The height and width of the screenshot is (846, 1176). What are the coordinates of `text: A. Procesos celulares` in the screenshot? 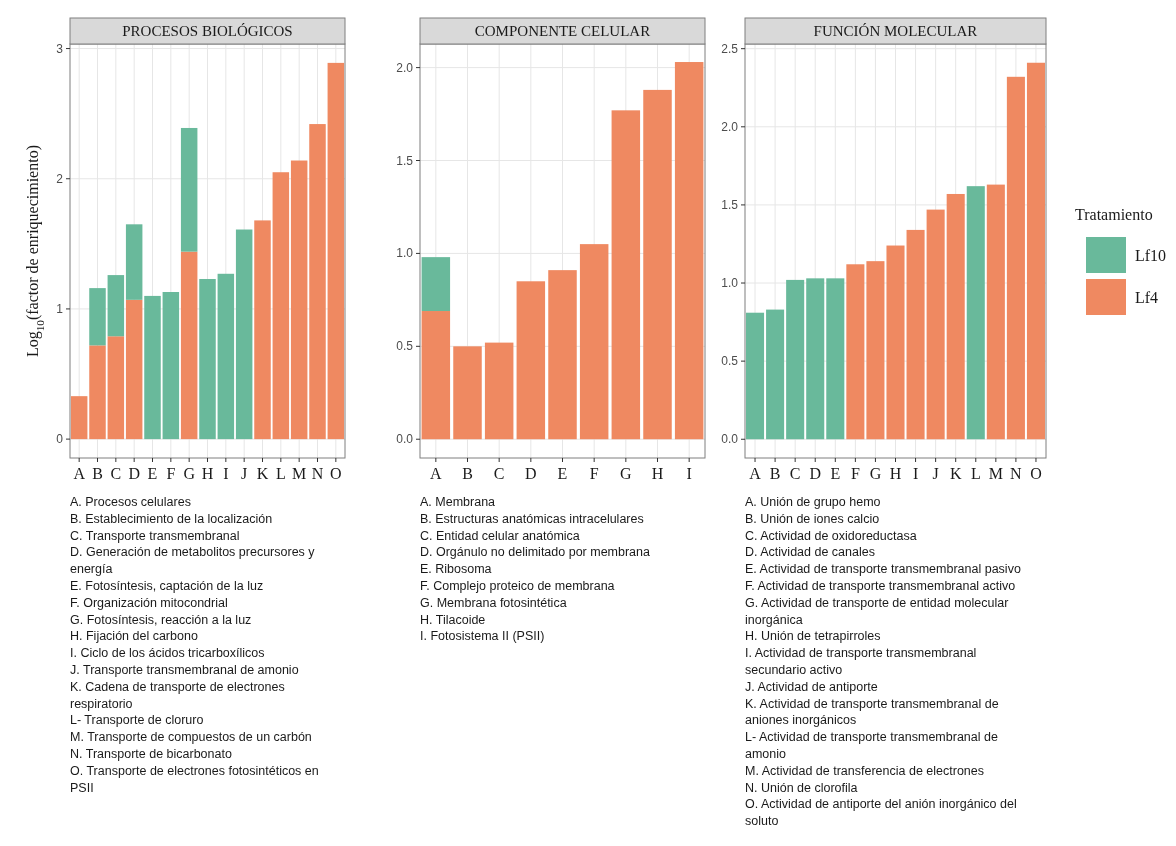 It's located at (130, 502).